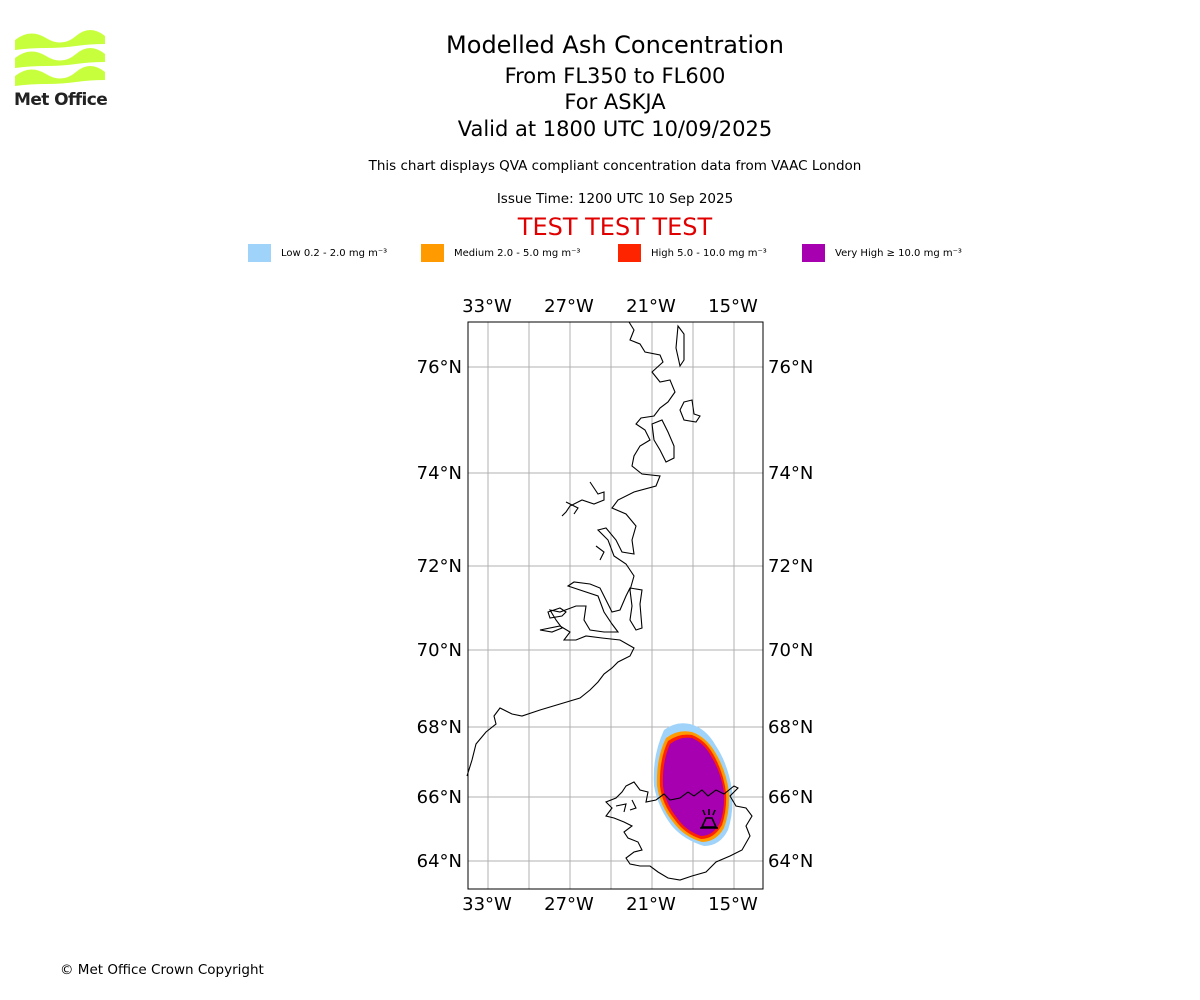 The width and height of the screenshot is (1200, 1000). What do you see at coordinates (439, 727) in the screenshot?
I see `lat-tick-left: 68°N` at bounding box center [439, 727].